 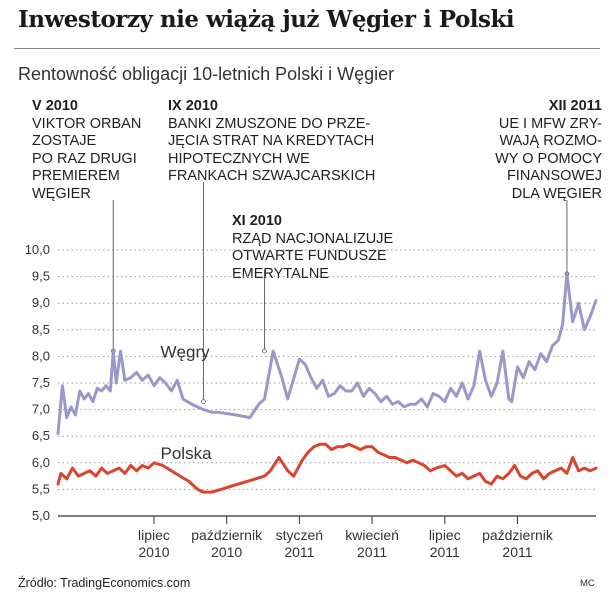 What do you see at coordinates (41, 302) in the screenshot?
I see `y-tick-label: 9,0` at bounding box center [41, 302].